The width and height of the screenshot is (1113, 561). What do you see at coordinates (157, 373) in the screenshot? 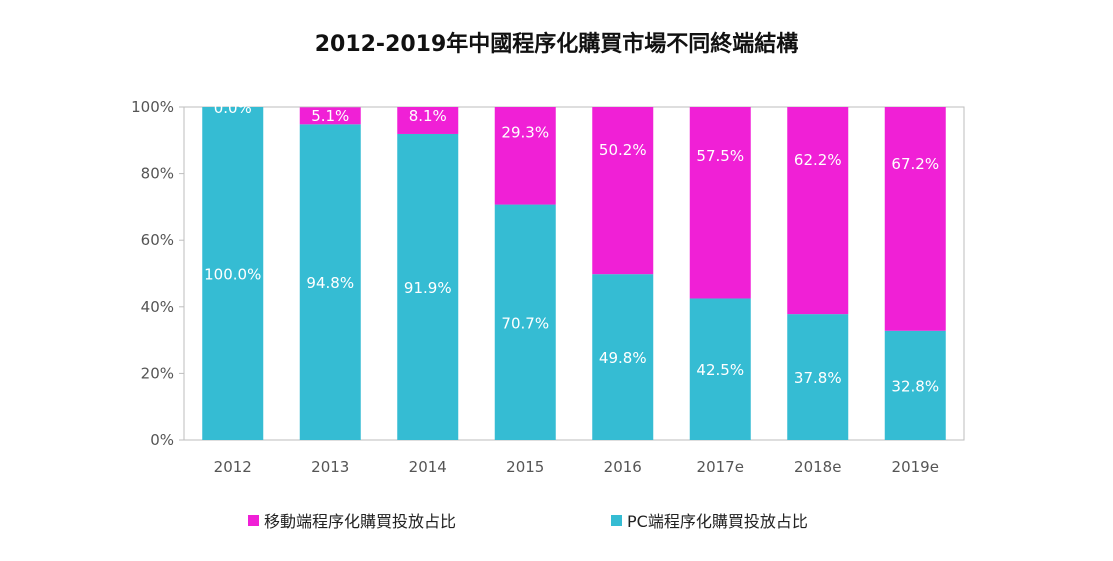
I see `y-tick-label: 20%` at bounding box center [157, 373].